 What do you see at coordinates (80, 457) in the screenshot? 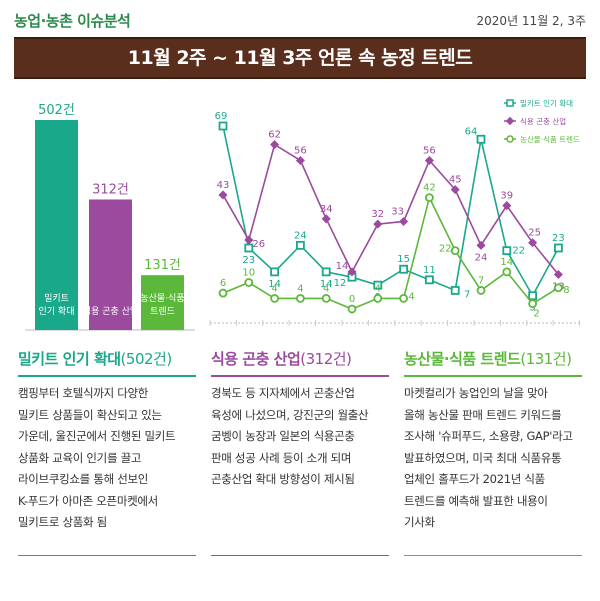
I see `column-body-line: 상품화 교육이 인기를 끌고` at bounding box center [80, 457].